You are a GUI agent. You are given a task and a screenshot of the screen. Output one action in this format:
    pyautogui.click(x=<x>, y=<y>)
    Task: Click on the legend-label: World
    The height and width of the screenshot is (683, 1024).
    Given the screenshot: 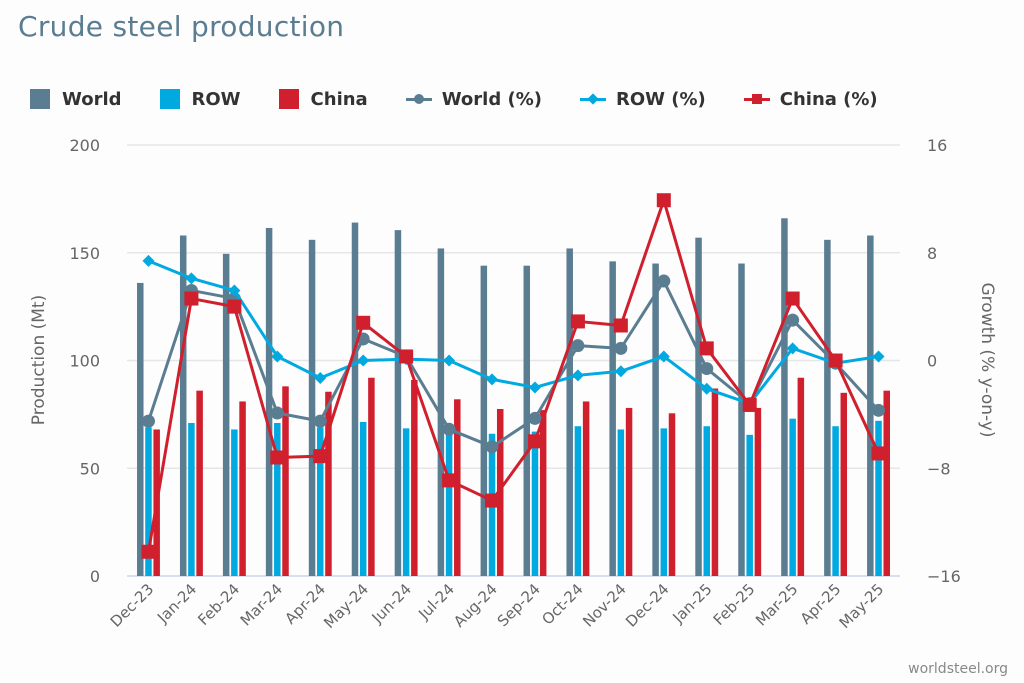 What is the action you would take?
    pyautogui.click(x=92, y=99)
    